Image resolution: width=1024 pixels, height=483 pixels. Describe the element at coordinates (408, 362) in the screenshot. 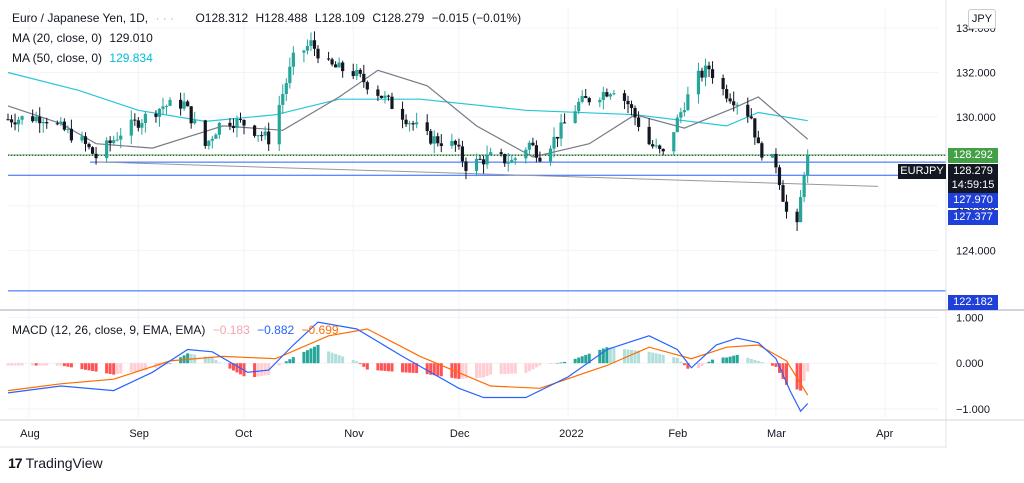

I see `signal-line` at that location.